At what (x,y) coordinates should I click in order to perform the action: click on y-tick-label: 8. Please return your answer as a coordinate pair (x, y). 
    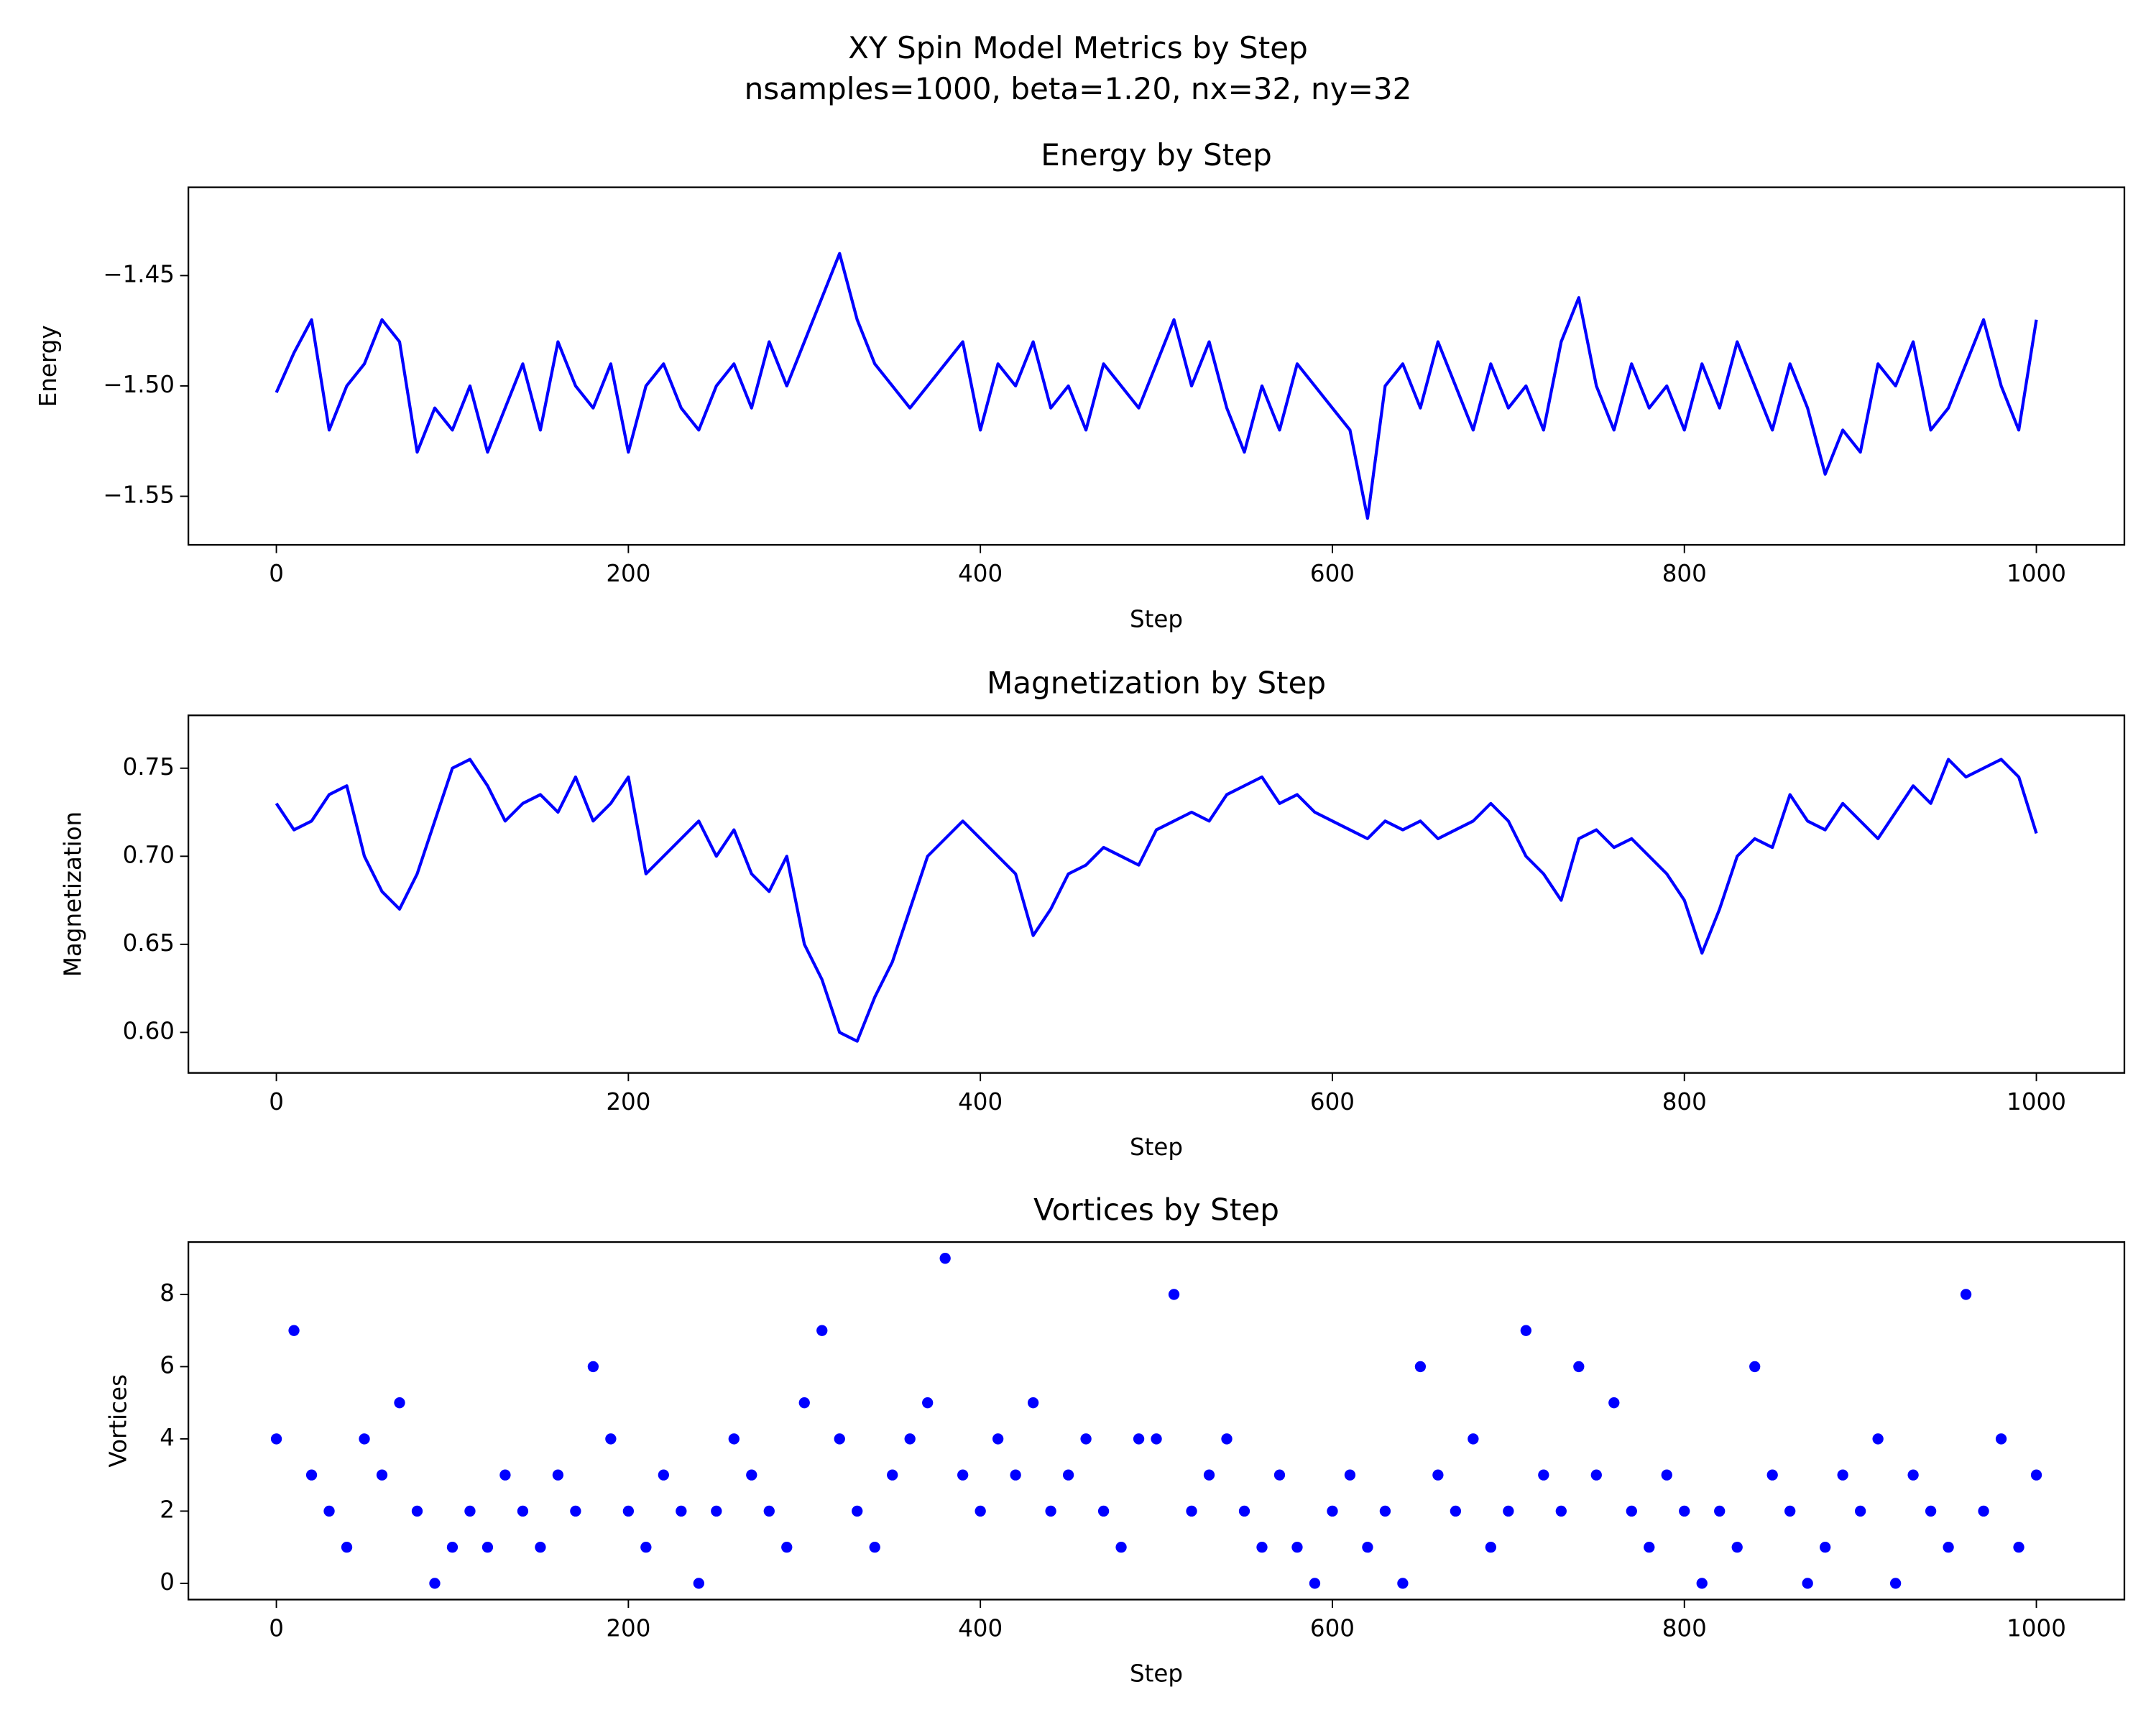
    Looking at the image, I should click on (167, 1293).